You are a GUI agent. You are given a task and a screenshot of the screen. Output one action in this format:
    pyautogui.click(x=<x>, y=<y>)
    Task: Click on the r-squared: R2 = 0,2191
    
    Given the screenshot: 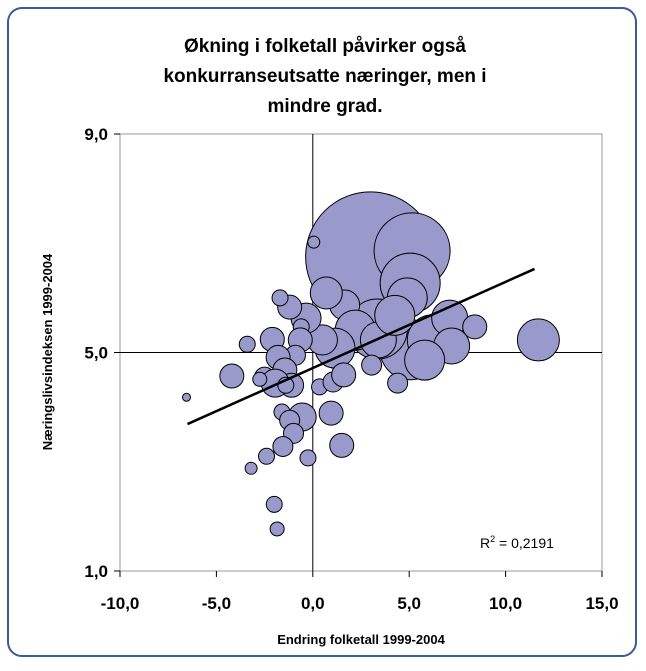 What is the action you would take?
    pyautogui.click(x=517, y=542)
    